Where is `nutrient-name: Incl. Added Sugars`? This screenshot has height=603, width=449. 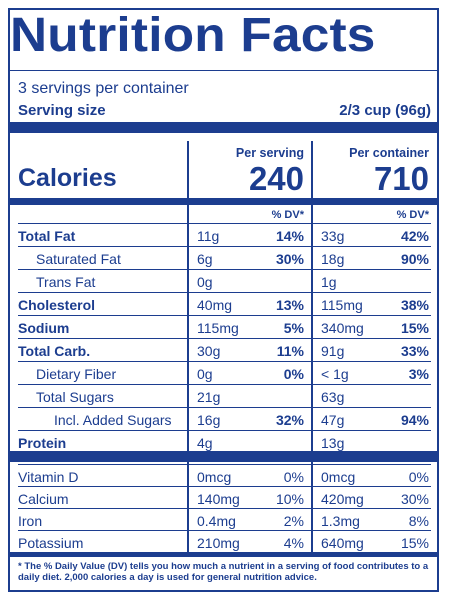 nutrient-name: Incl. Added Sugars is located at coordinates (113, 420).